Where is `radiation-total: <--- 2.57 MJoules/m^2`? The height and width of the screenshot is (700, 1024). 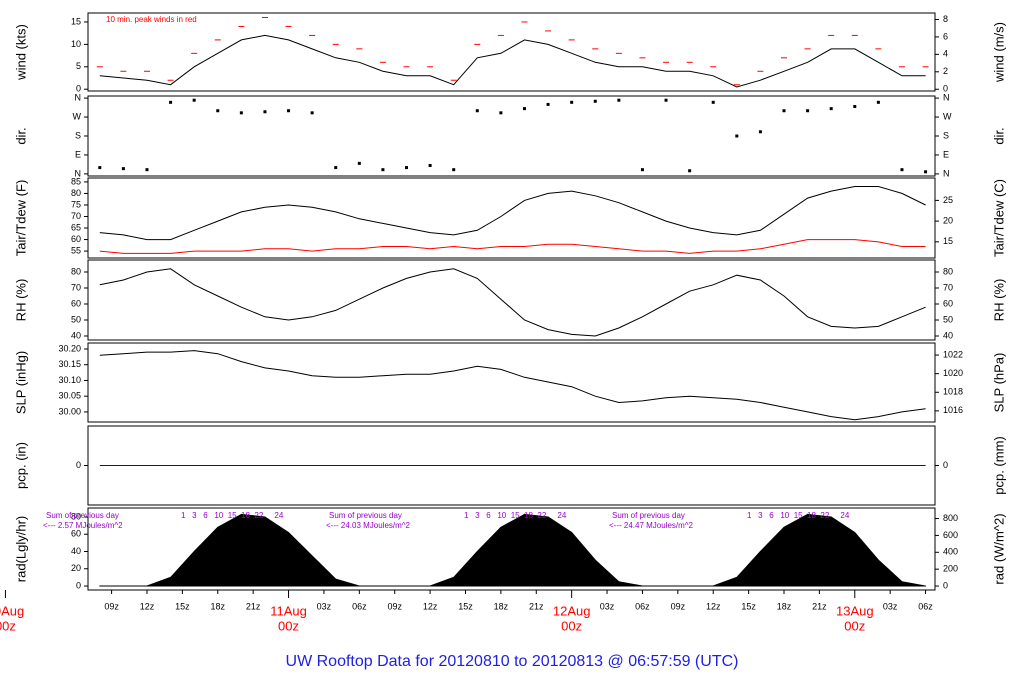 radiation-total: <--- 2.57 MJoules/m^2 is located at coordinates (83, 525).